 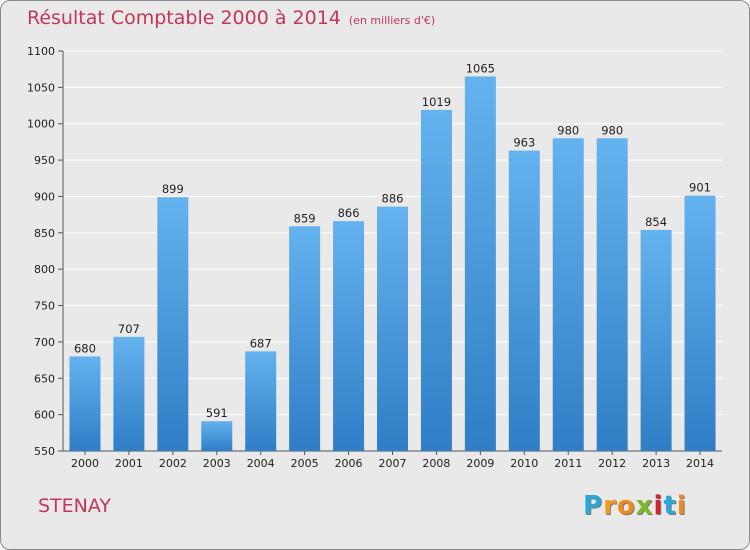 I want to click on bar-value-label: 1019, so click(x=436, y=102).